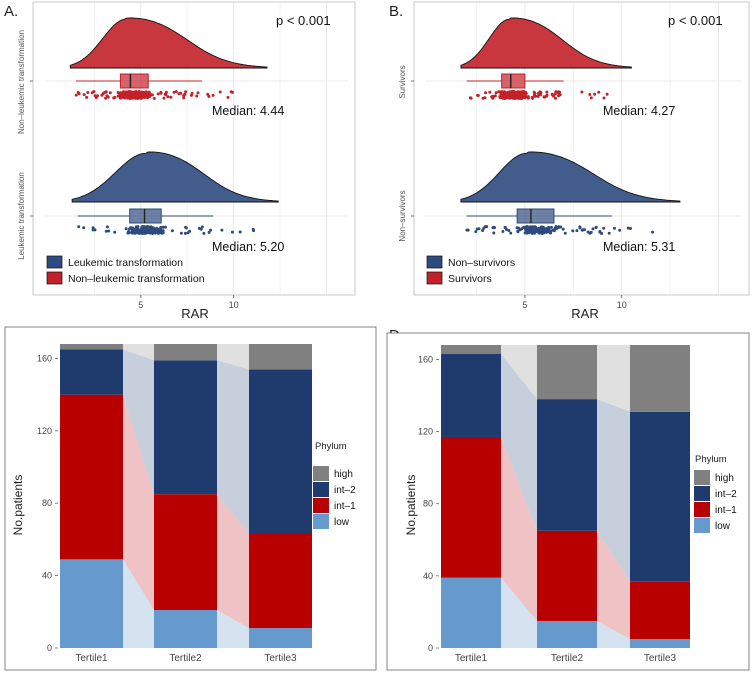  What do you see at coordinates (519, 442) in the screenshot?
I see `alluvium-int–2` at bounding box center [519, 442].